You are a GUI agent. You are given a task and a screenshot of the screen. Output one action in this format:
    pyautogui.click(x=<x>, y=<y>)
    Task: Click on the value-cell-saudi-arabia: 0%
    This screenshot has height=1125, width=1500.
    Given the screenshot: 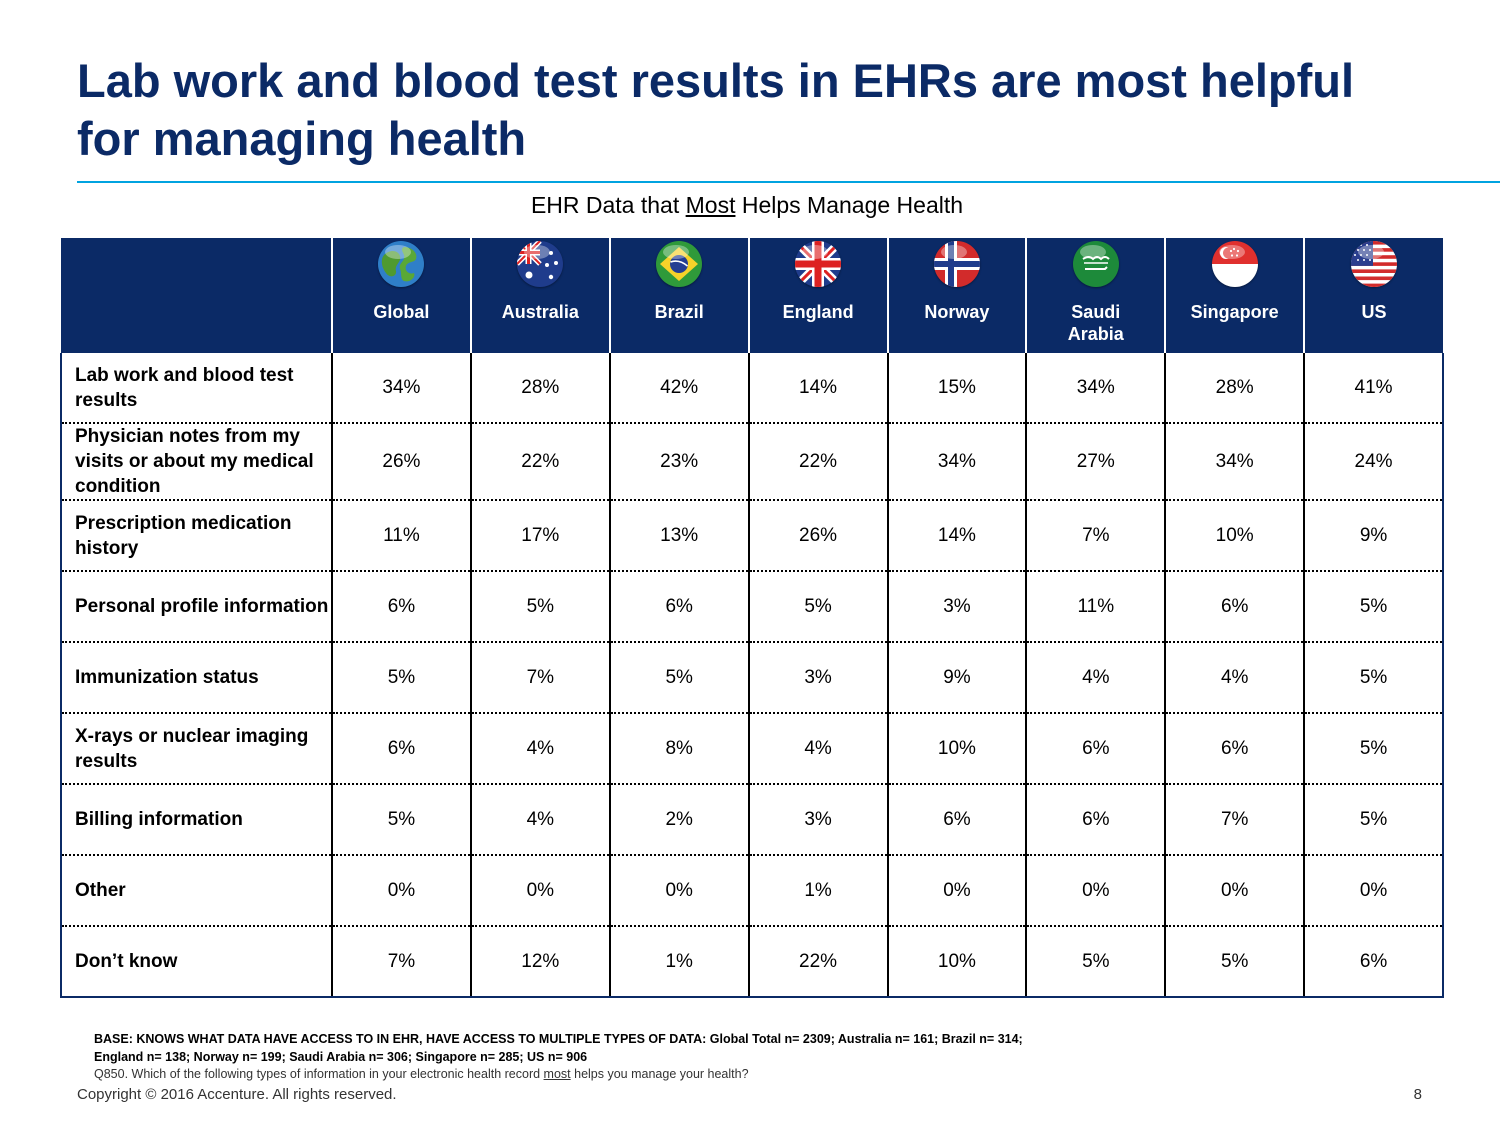 What is the action you would take?
    pyautogui.click(x=1096, y=891)
    